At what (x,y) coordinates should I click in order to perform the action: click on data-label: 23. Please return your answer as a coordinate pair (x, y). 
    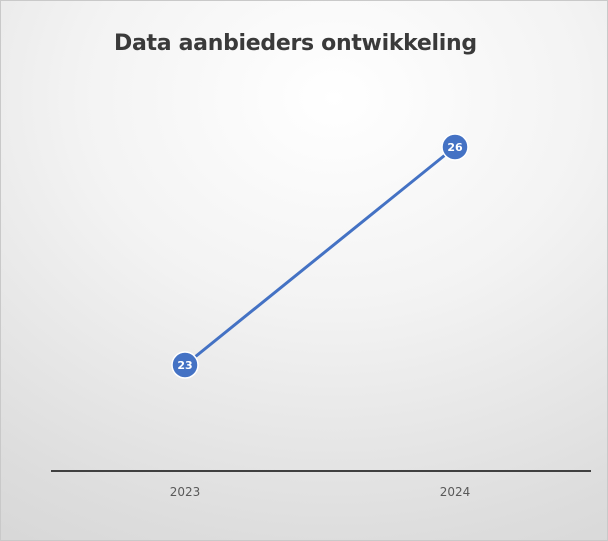
    Looking at the image, I should click on (184, 365).